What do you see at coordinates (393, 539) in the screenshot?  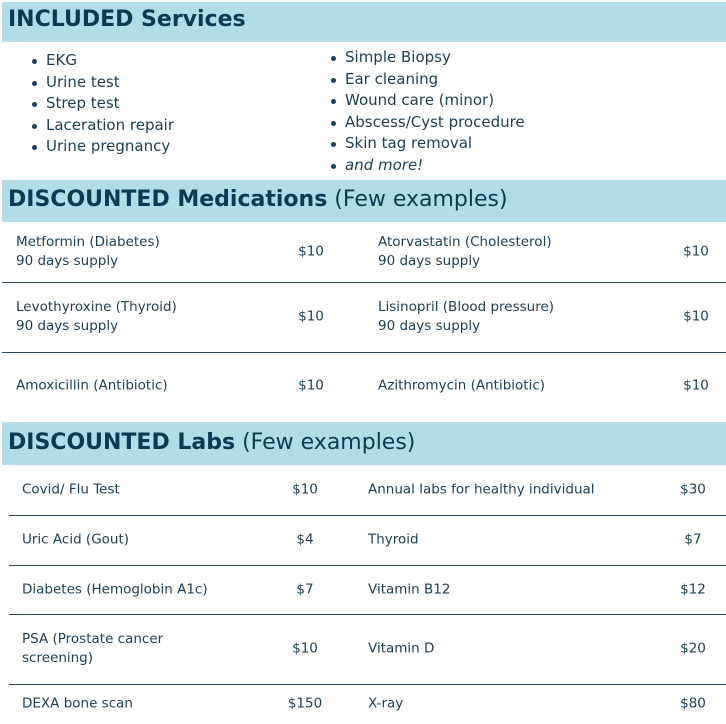 I see `item-name: Thyroid` at bounding box center [393, 539].